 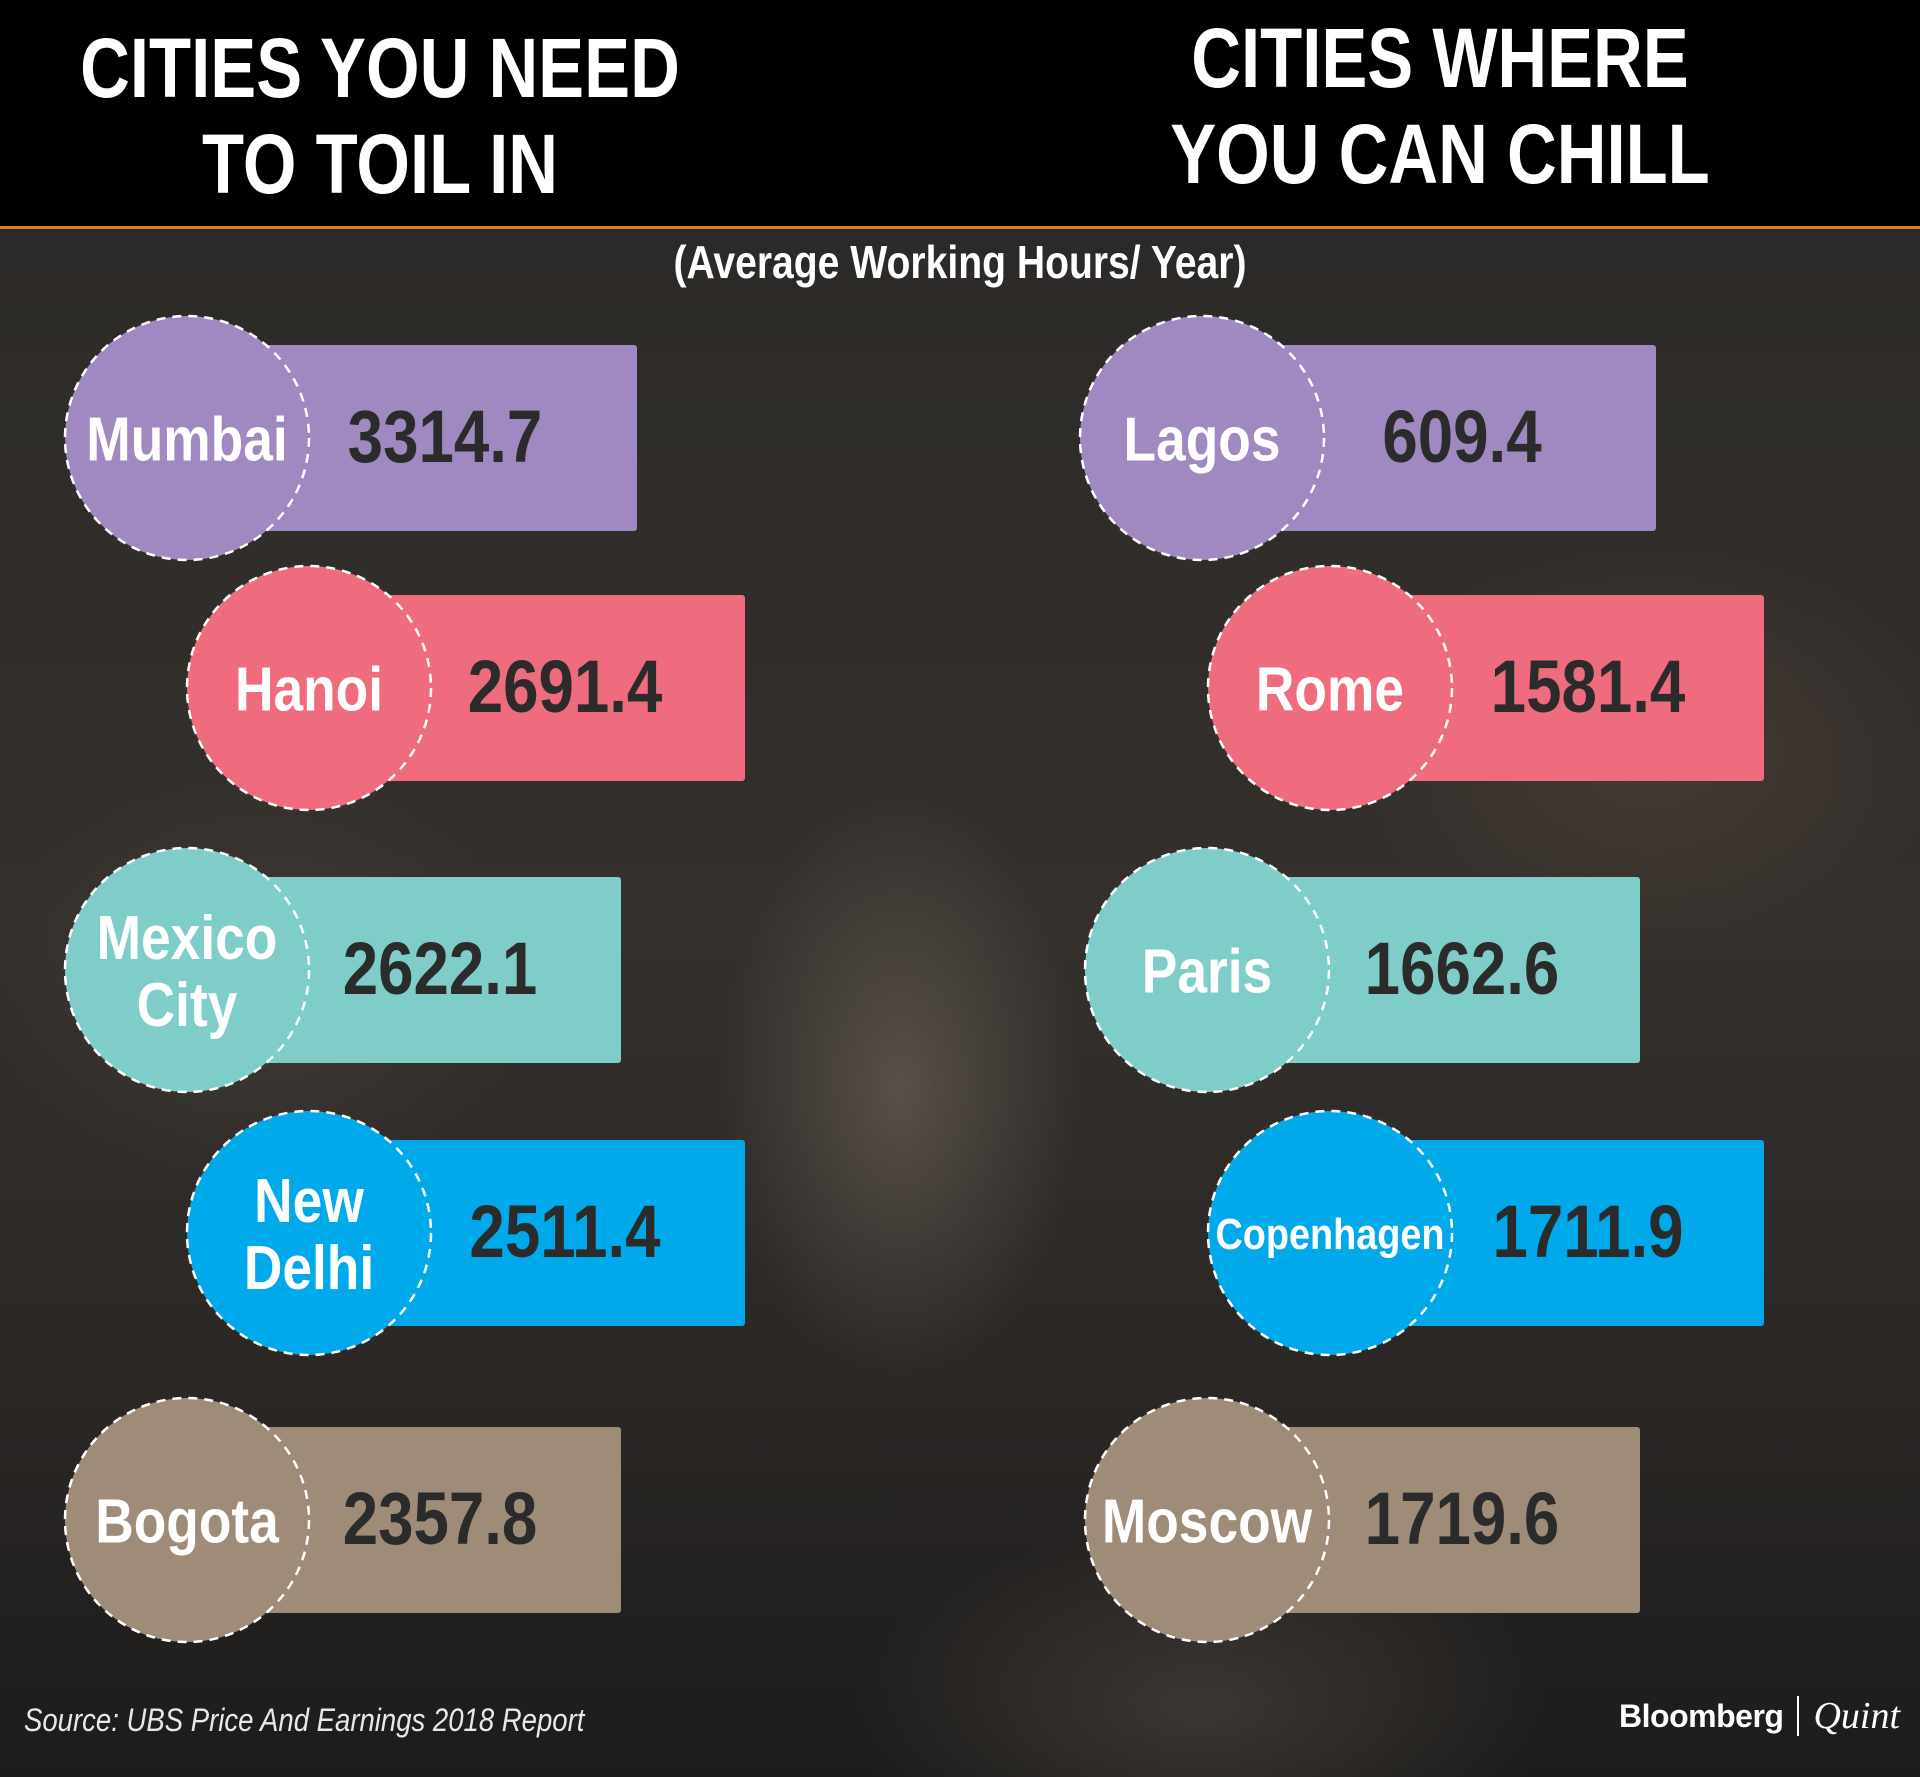 I want to click on value-label-chill-2: 1581.4, so click(x=1588, y=687).